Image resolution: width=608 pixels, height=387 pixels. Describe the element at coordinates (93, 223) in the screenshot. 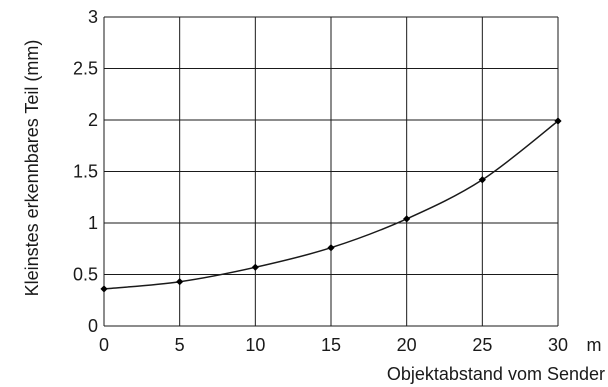

I see `y-tick-label: 1` at that location.